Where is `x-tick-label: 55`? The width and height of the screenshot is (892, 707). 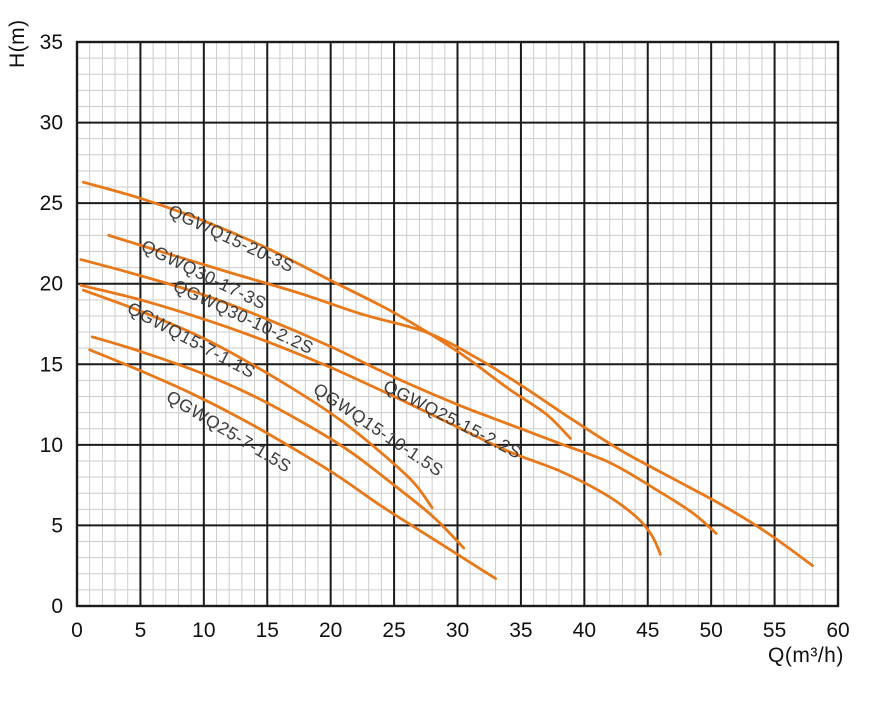 x-tick-label: 55 is located at coordinates (774, 630).